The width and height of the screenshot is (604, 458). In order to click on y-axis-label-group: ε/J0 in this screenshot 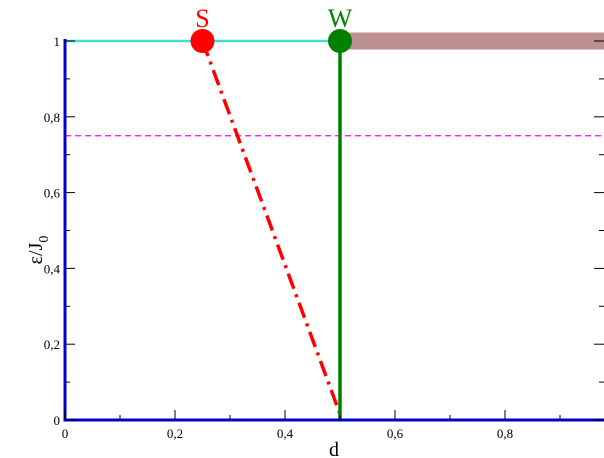, I will do `click(38, 250)`.